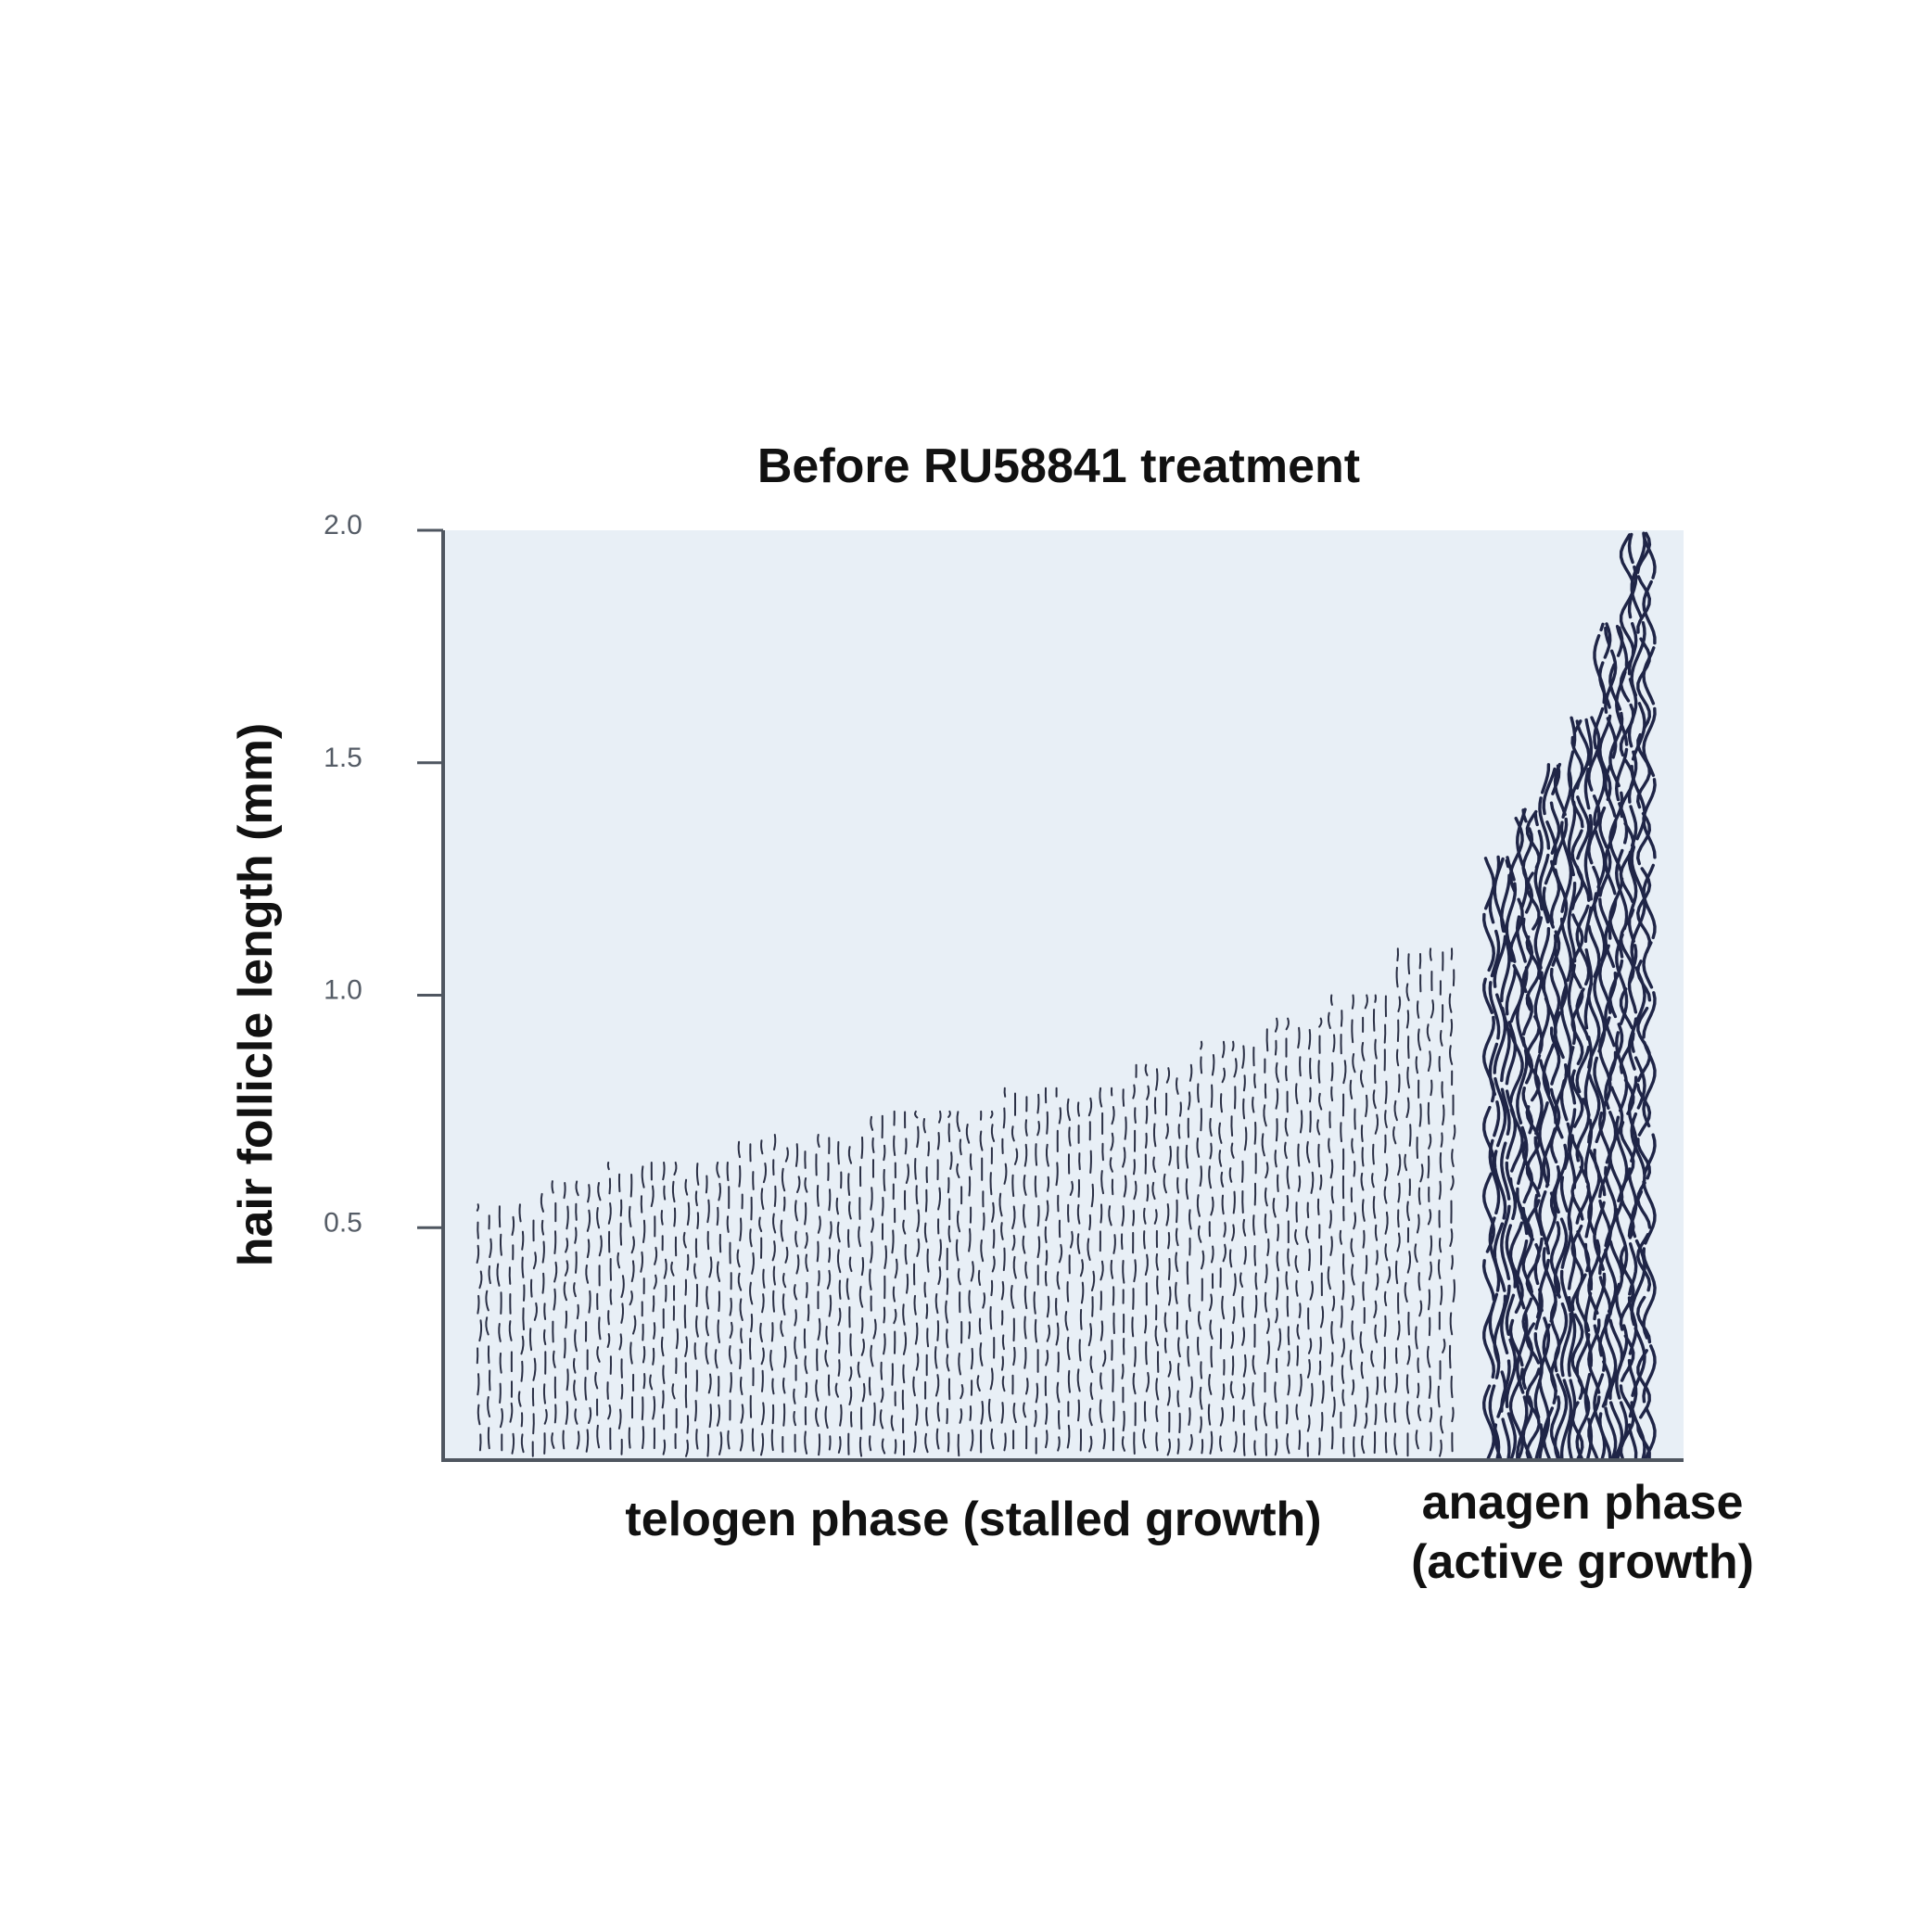  What do you see at coordinates (1638, 995) in the screenshot?
I see `anagen-bar` at bounding box center [1638, 995].